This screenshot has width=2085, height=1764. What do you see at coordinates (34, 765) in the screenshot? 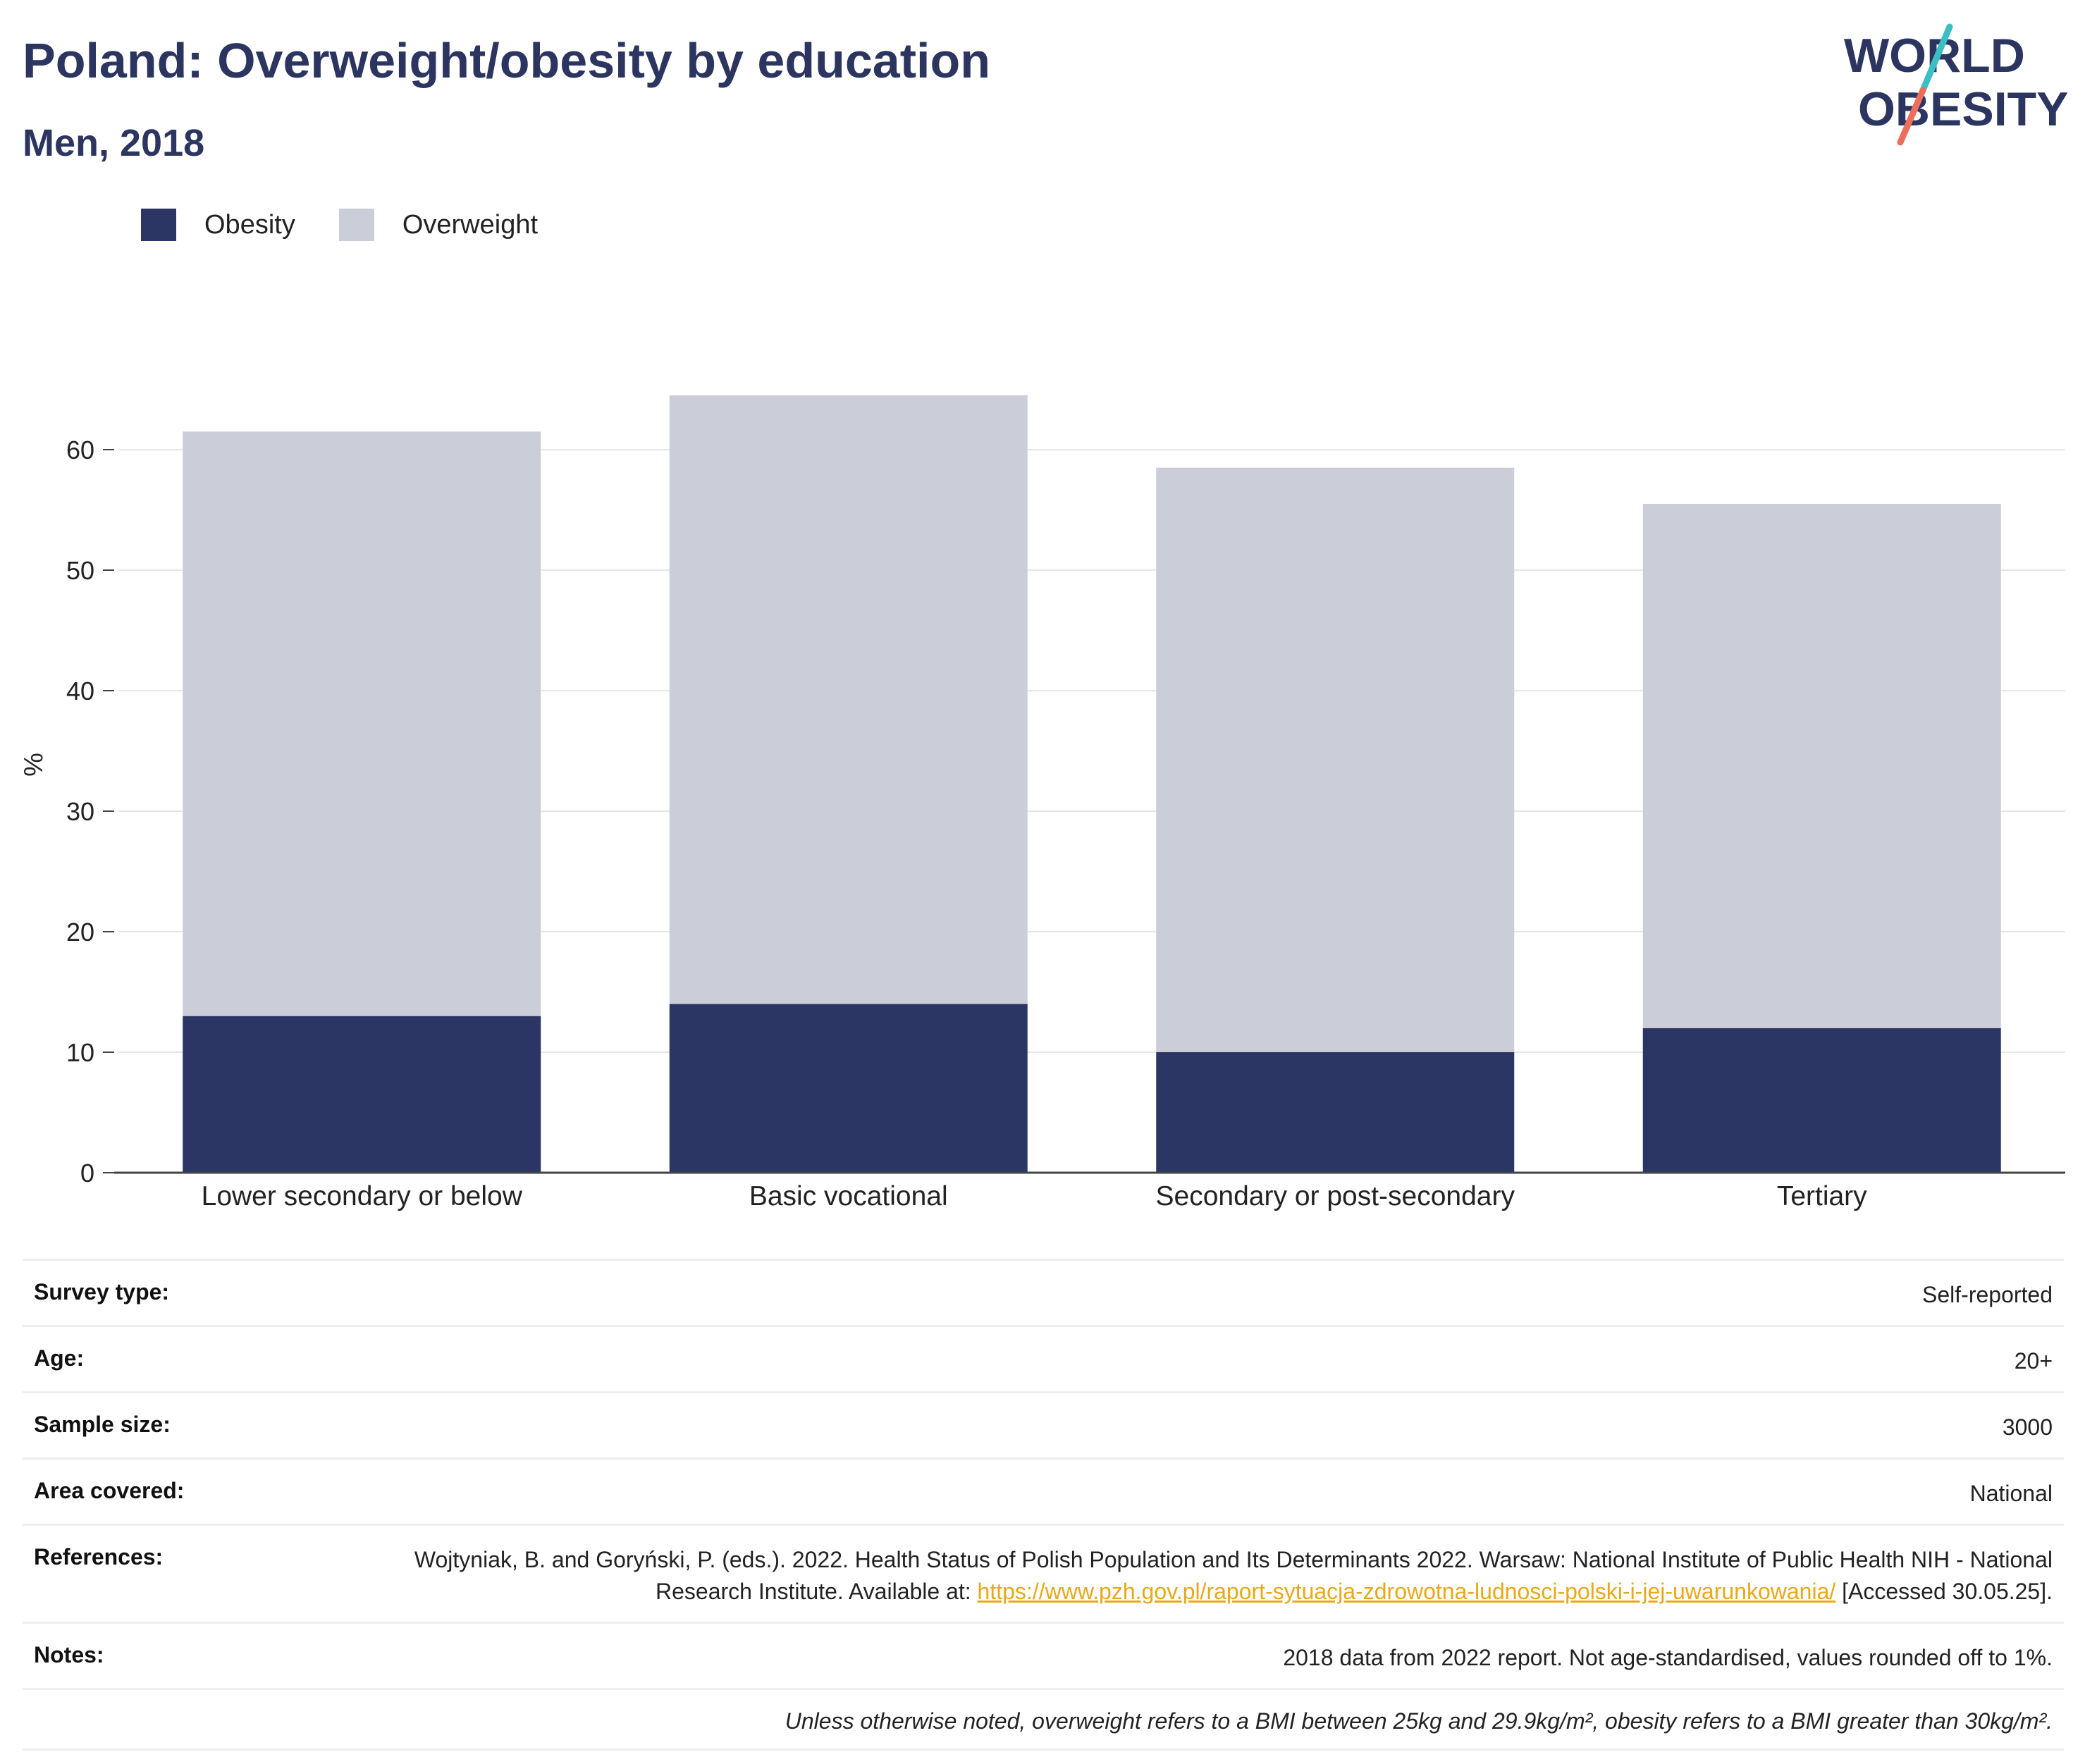
I see `y-axis-title: %` at bounding box center [34, 765].